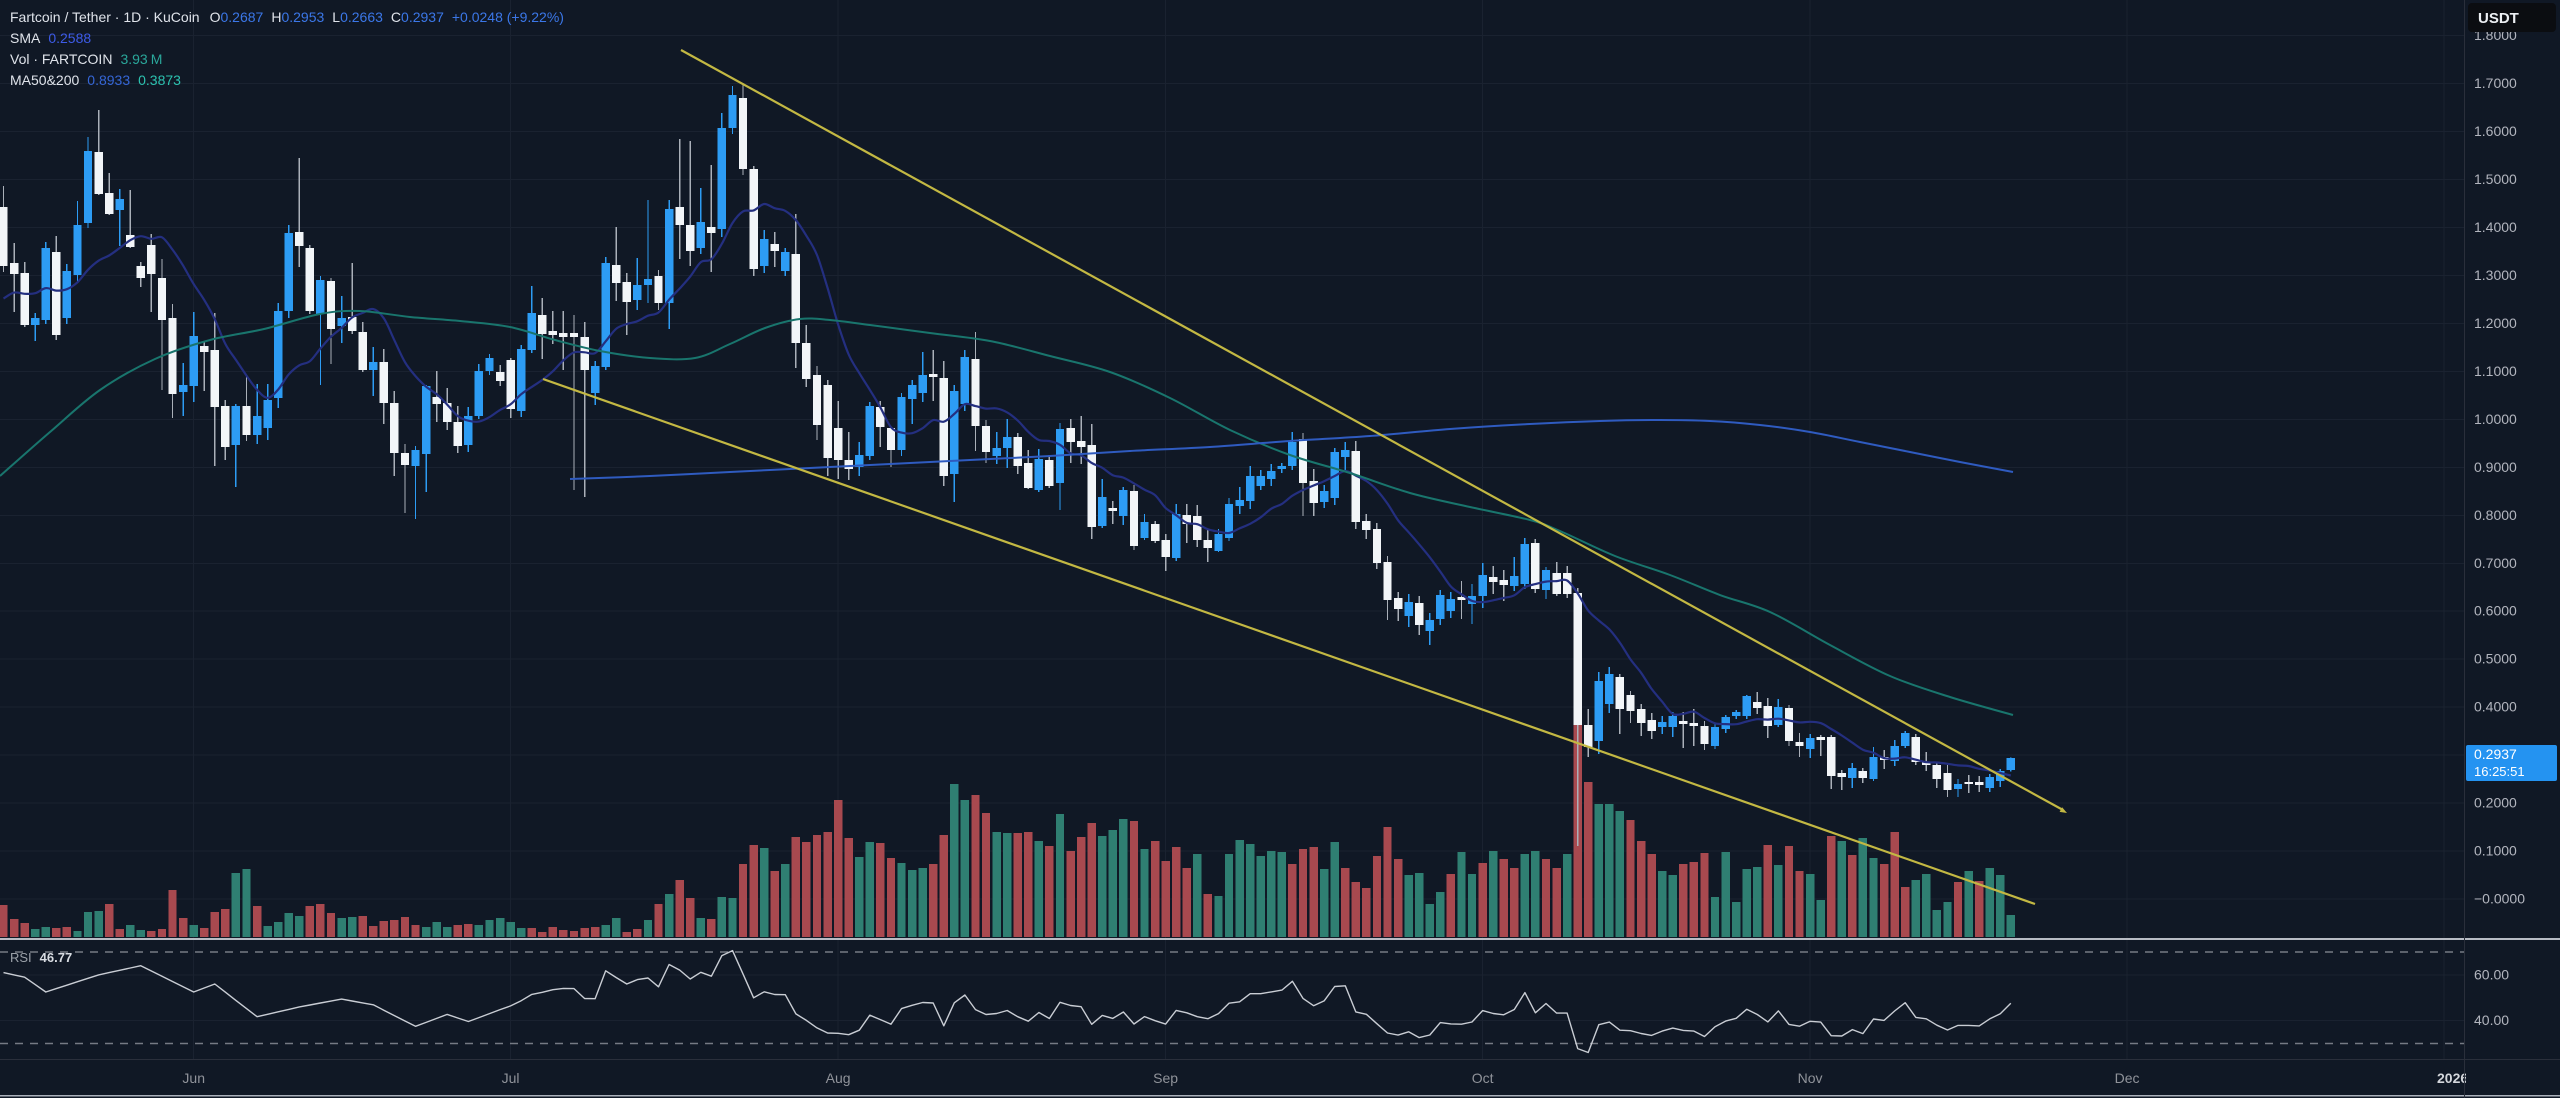  I want to click on svg-text: 1.5000, so click(2495, 179).